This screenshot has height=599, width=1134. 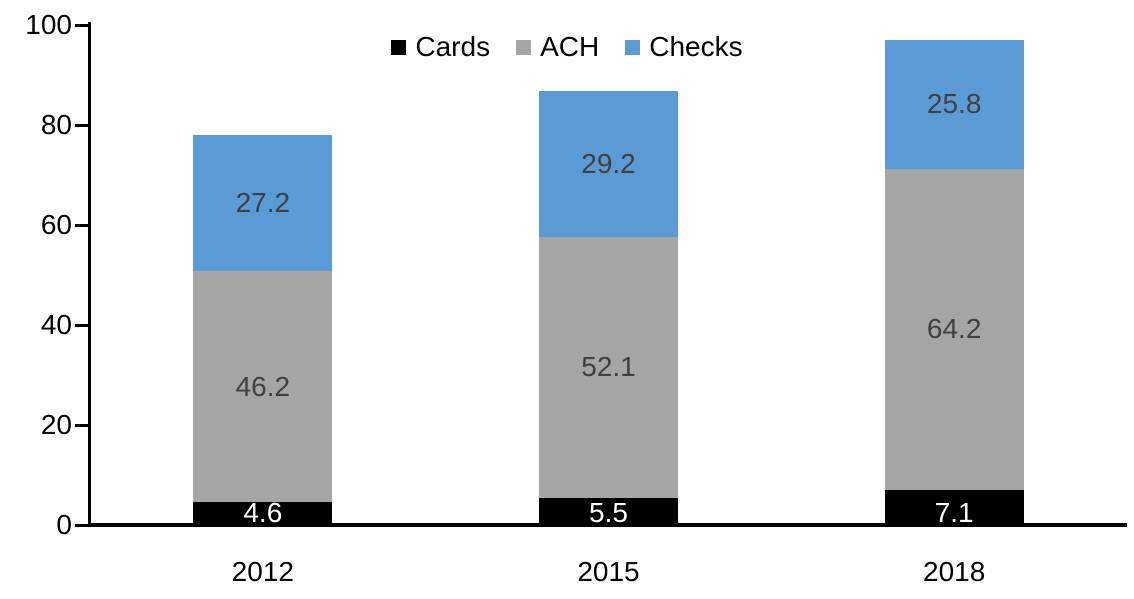 I want to click on y-tick-label: 0, so click(x=64, y=524).